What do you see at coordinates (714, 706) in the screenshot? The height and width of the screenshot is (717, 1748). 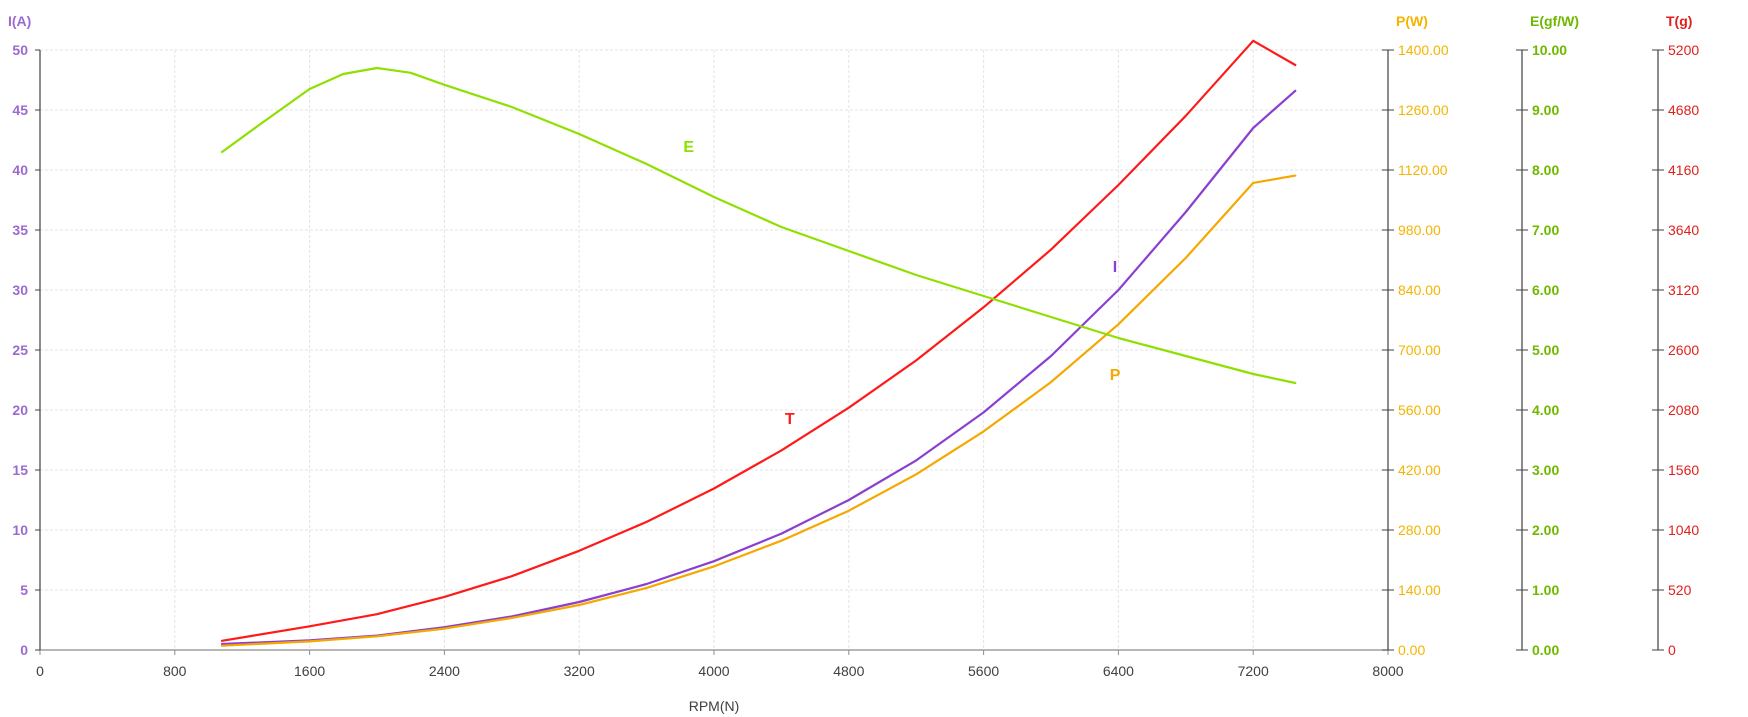 I see `x-axis-label: RPM(N)` at bounding box center [714, 706].